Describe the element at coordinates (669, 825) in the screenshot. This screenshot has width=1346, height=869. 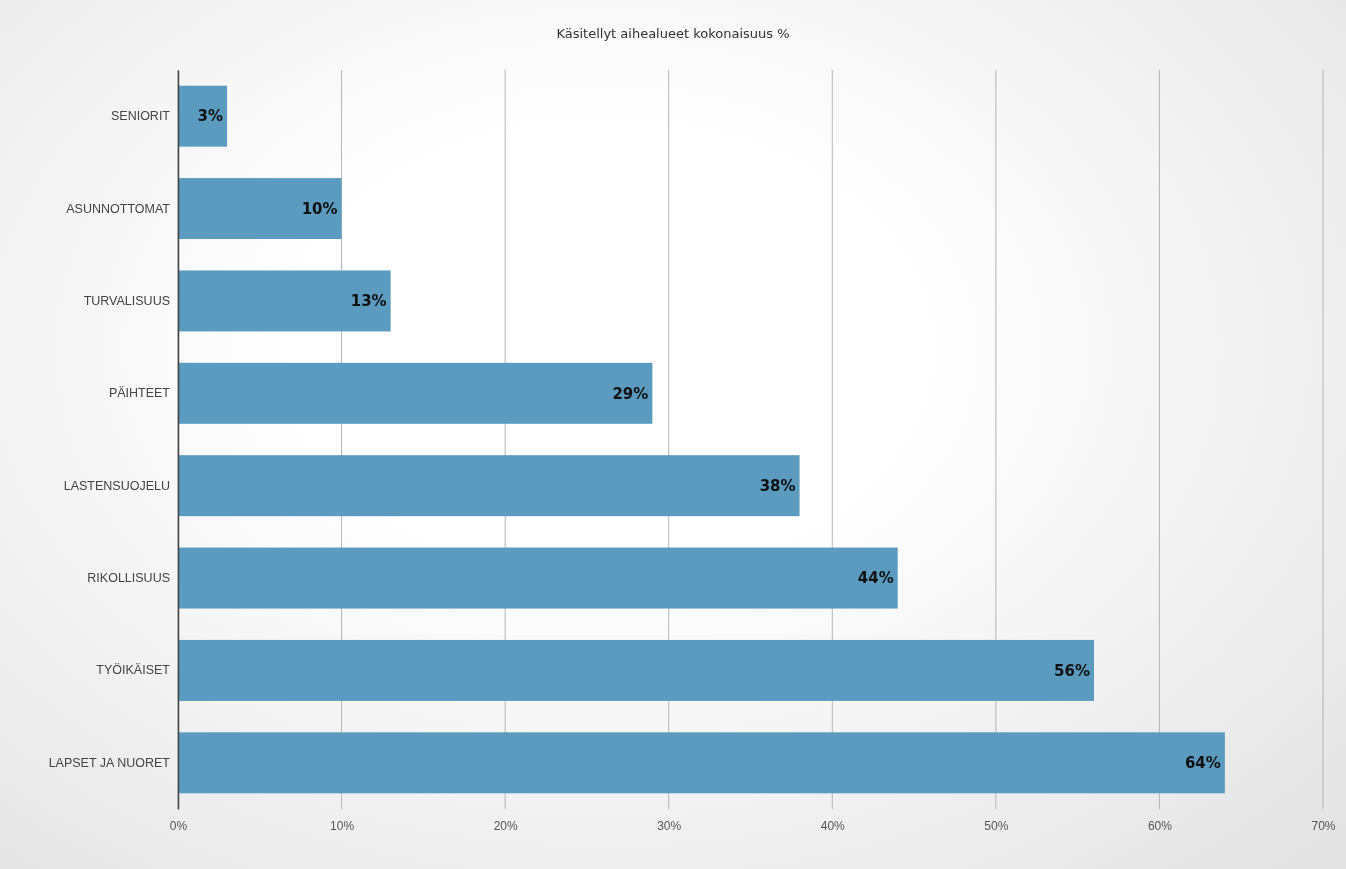
I see `x-tick-label: 30%` at that location.